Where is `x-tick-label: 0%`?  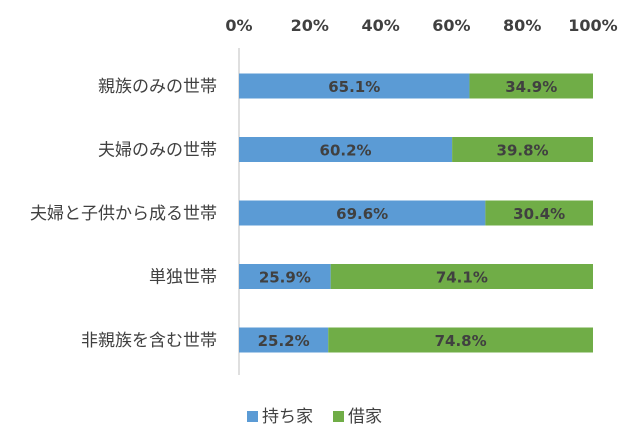
x-tick-label: 0% is located at coordinates (238, 25).